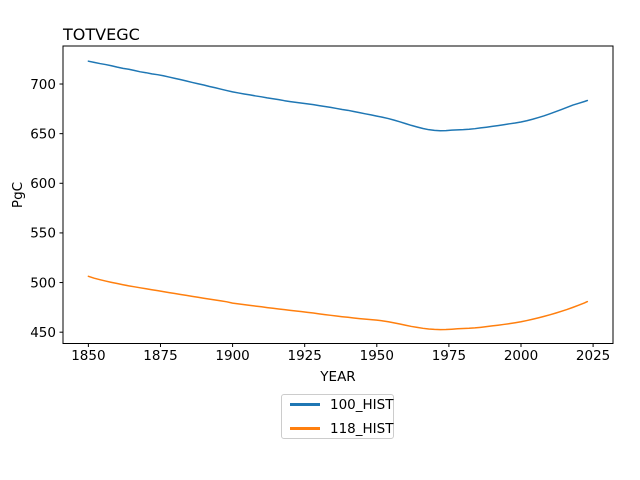 This screenshot has width=640, height=480. I want to click on y-tick-label: 450, so click(43, 333).